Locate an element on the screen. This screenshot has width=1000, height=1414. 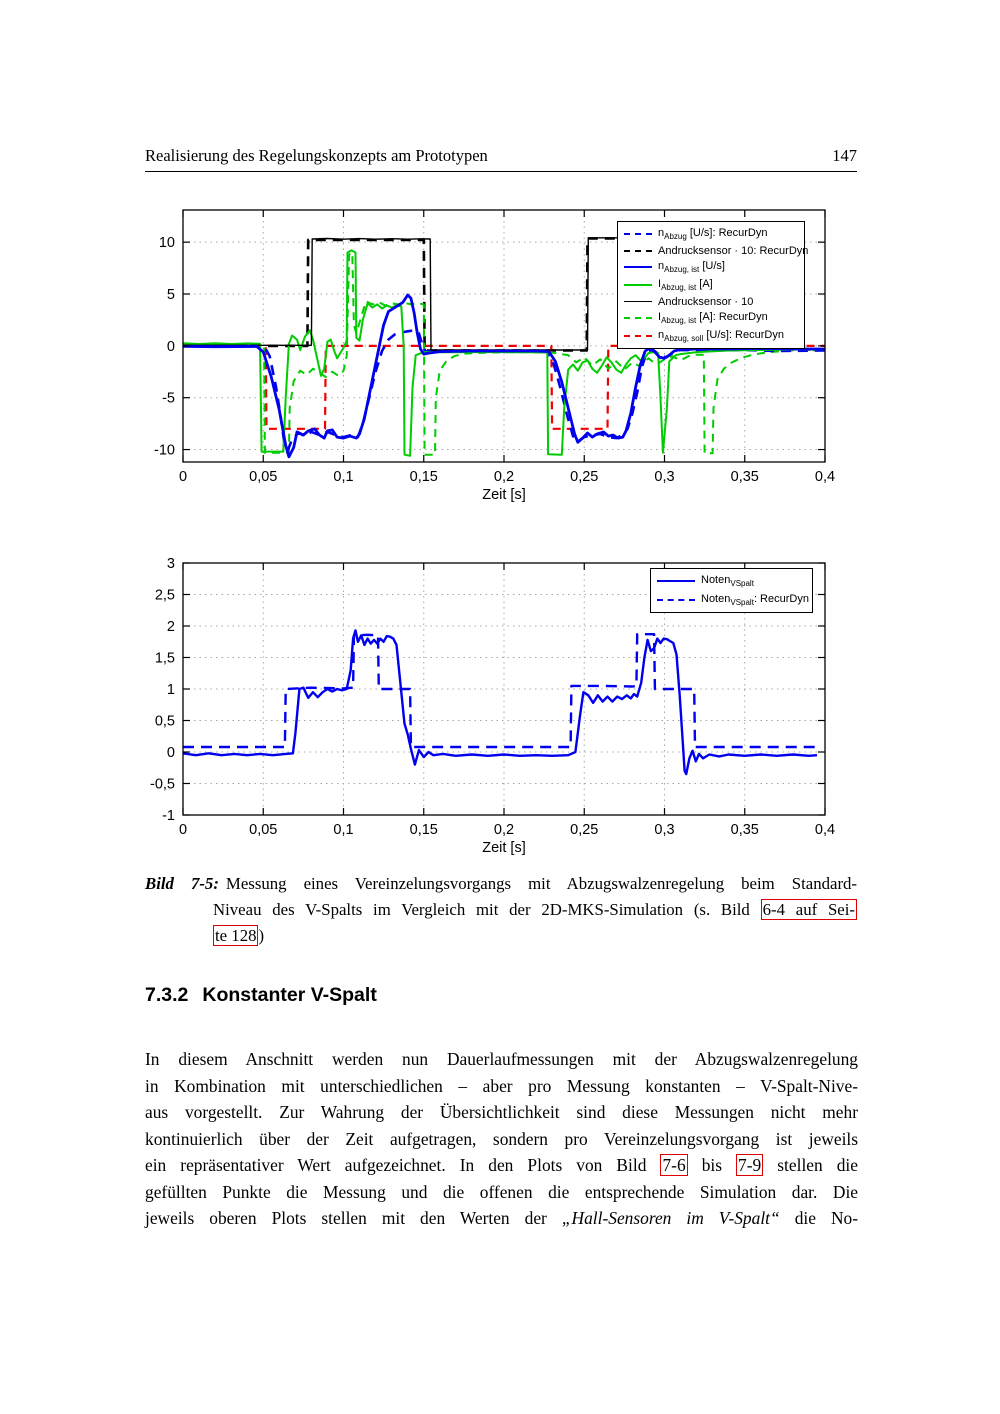
legend-label: IAbzug, ist [A] is located at coordinates (685, 285).